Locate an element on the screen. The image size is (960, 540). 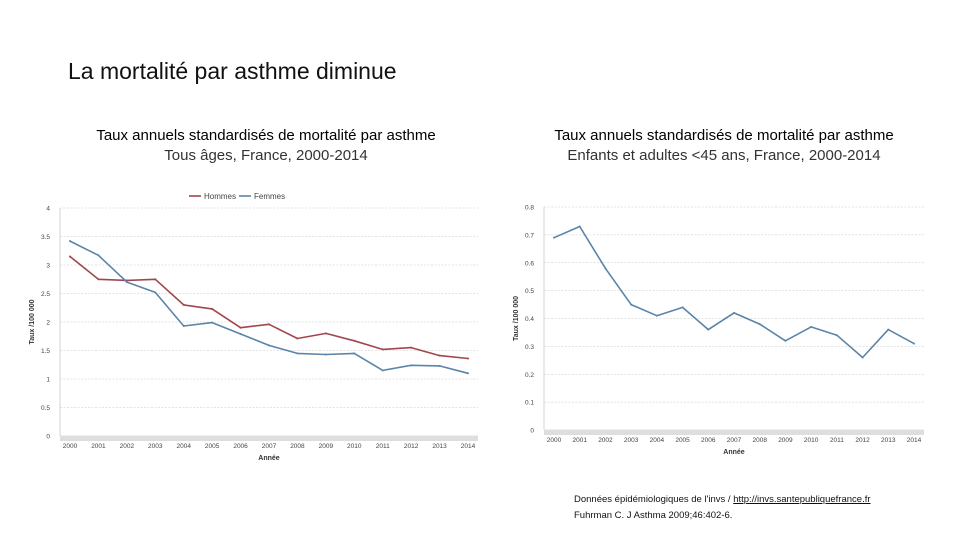
chart1-y-tick-label: 1.5 is located at coordinates (45, 351).